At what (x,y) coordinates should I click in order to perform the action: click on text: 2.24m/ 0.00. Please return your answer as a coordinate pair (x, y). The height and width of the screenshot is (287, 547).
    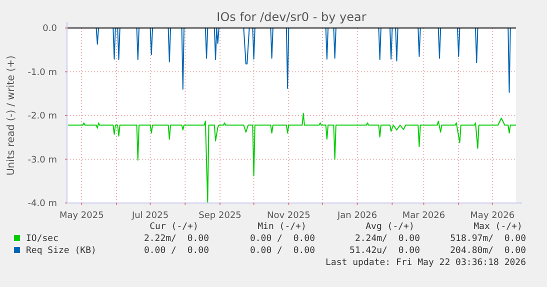
    Looking at the image, I should click on (387, 239).